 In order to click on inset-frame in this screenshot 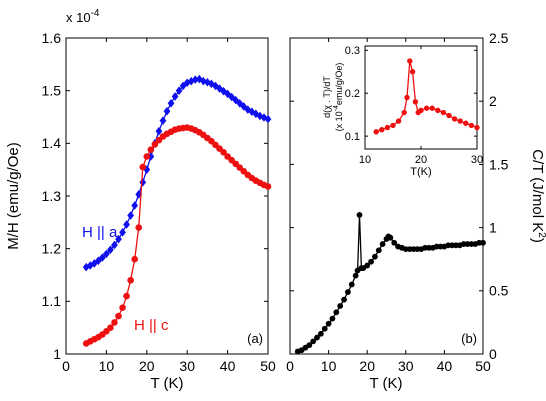, I will do `click(421, 97)`.